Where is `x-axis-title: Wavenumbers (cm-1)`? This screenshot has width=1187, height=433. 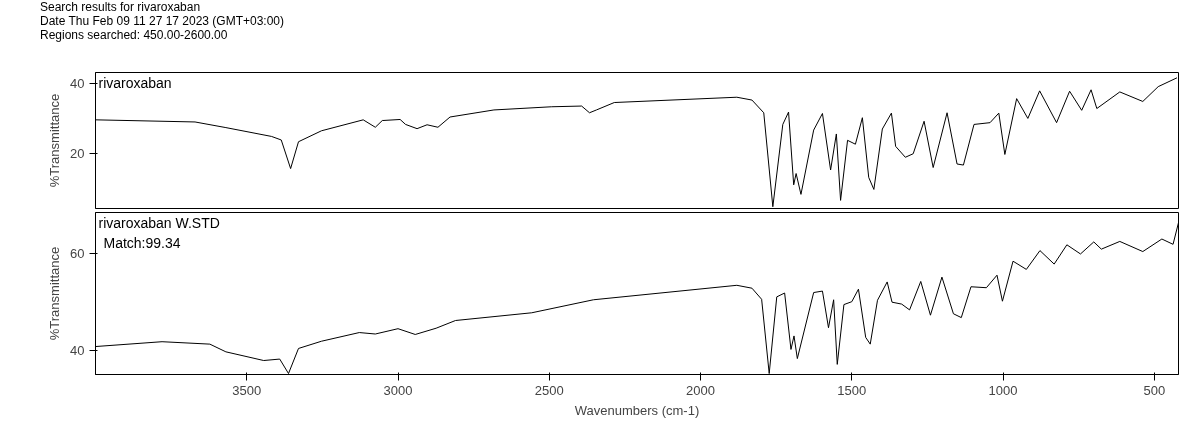 x-axis-title: Wavenumbers (cm-1) is located at coordinates (637, 410).